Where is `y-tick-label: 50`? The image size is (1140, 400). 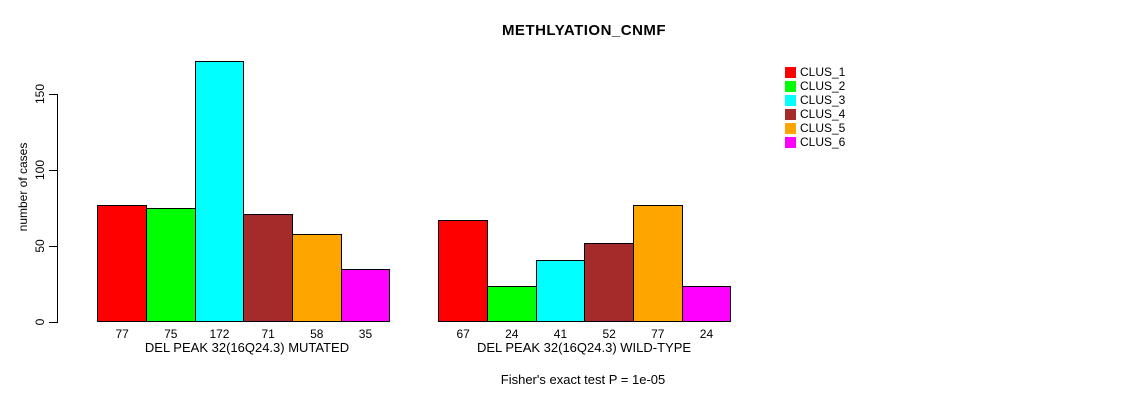
y-tick-label: 50 is located at coordinates (40, 246).